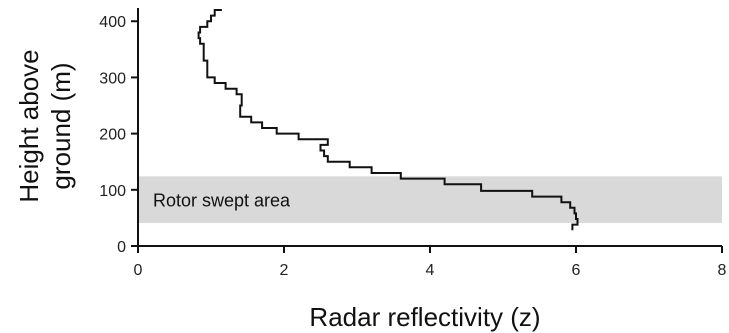 The height and width of the screenshot is (333, 729). Describe the element at coordinates (112, 135) in the screenshot. I see `y-tick-label: 200` at that location.